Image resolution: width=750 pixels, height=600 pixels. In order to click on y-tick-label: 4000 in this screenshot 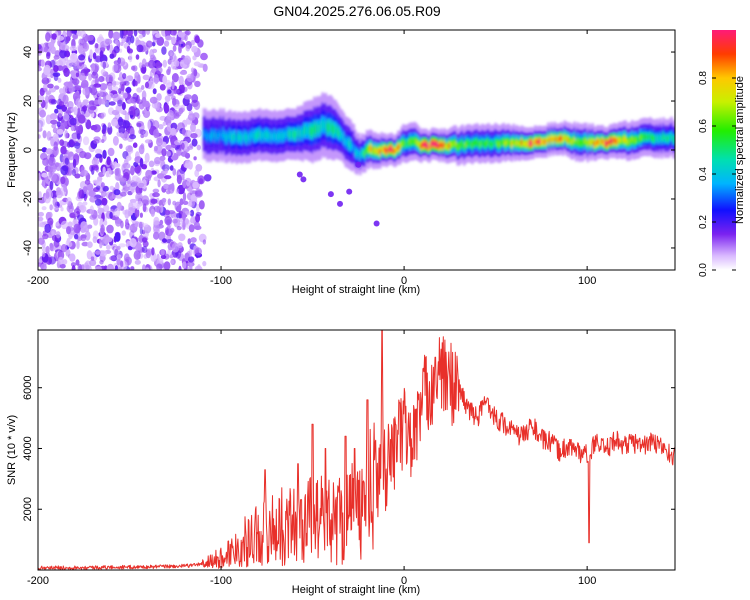, I will do `click(28, 448)`.